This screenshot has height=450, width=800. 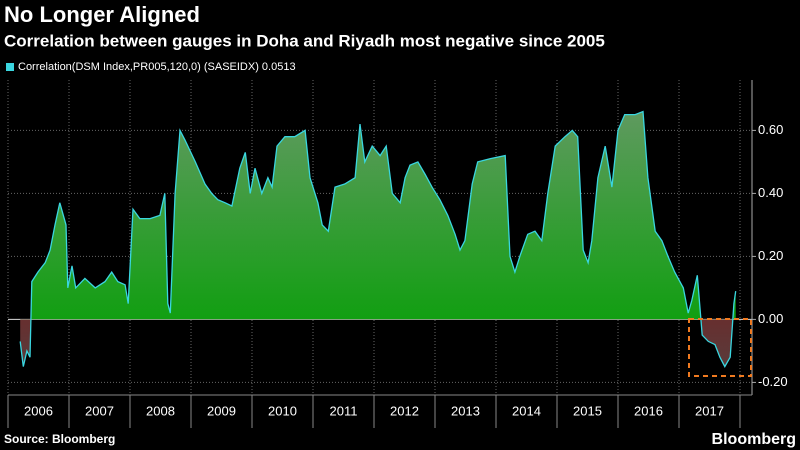 I want to click on x-tick-label: 2017, so click(x=709, y=410).